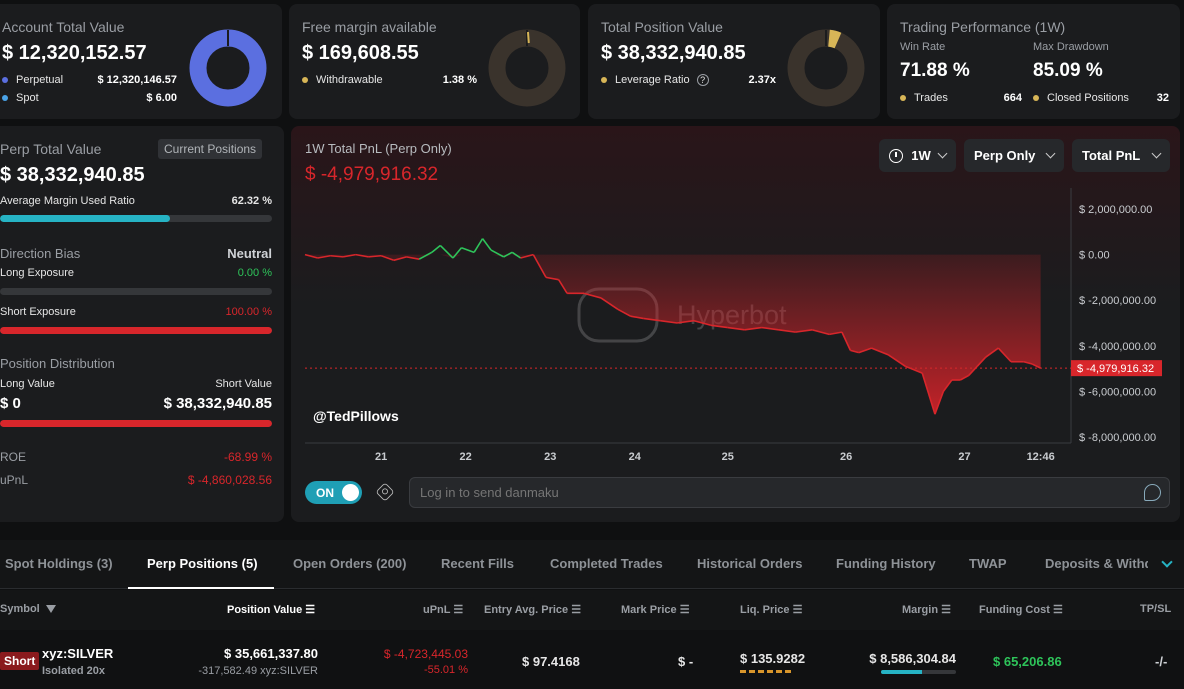 Image resolution: width=1184 pixels, height=689 pixels. Describe the element at coordinates (673, 53) in the screenshot. I see `position-value-value: $ 38,332,940.85` at that location.